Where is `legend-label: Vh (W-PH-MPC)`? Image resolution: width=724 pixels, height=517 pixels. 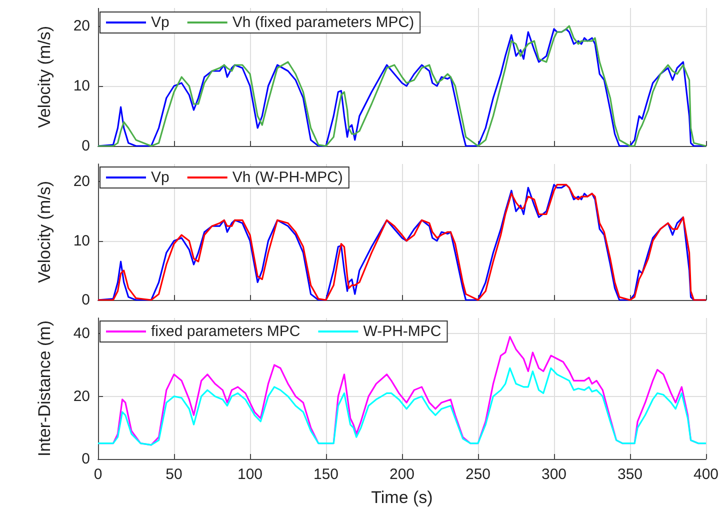 legend-label: Vh (W-PH-MPC) is located at coordinates (287, 177).